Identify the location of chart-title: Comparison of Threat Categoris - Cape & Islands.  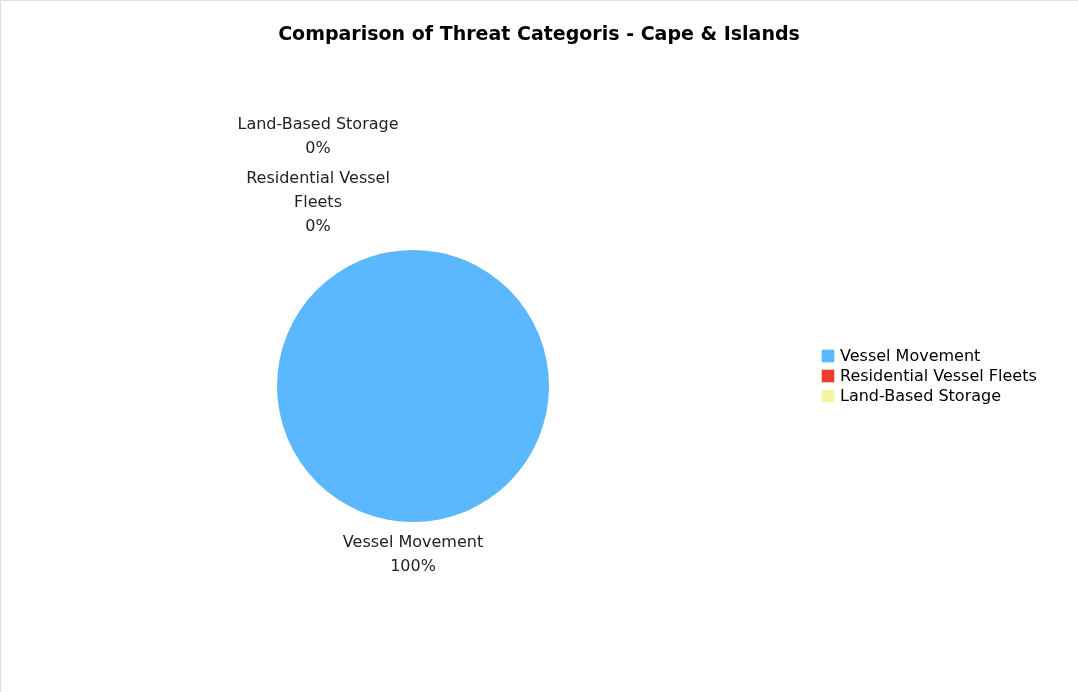
(539, 33).